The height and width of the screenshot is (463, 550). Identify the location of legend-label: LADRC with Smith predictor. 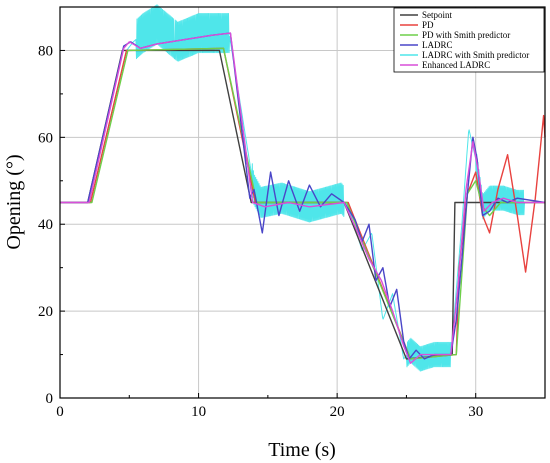
(475, 55).